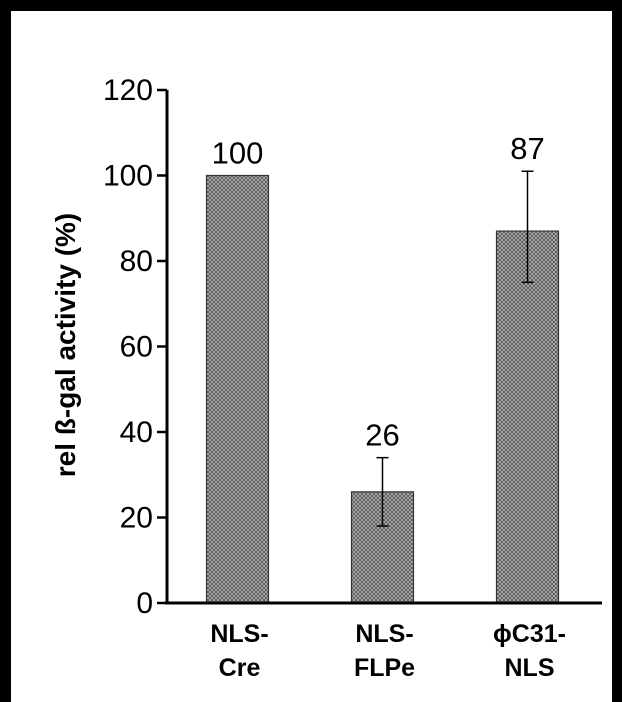 The width and height of the screenshot is (622, 702). I want to click on category-labels: NLS- Cre NLS- FLPe ϕC31- NLS, so click(388, 651).